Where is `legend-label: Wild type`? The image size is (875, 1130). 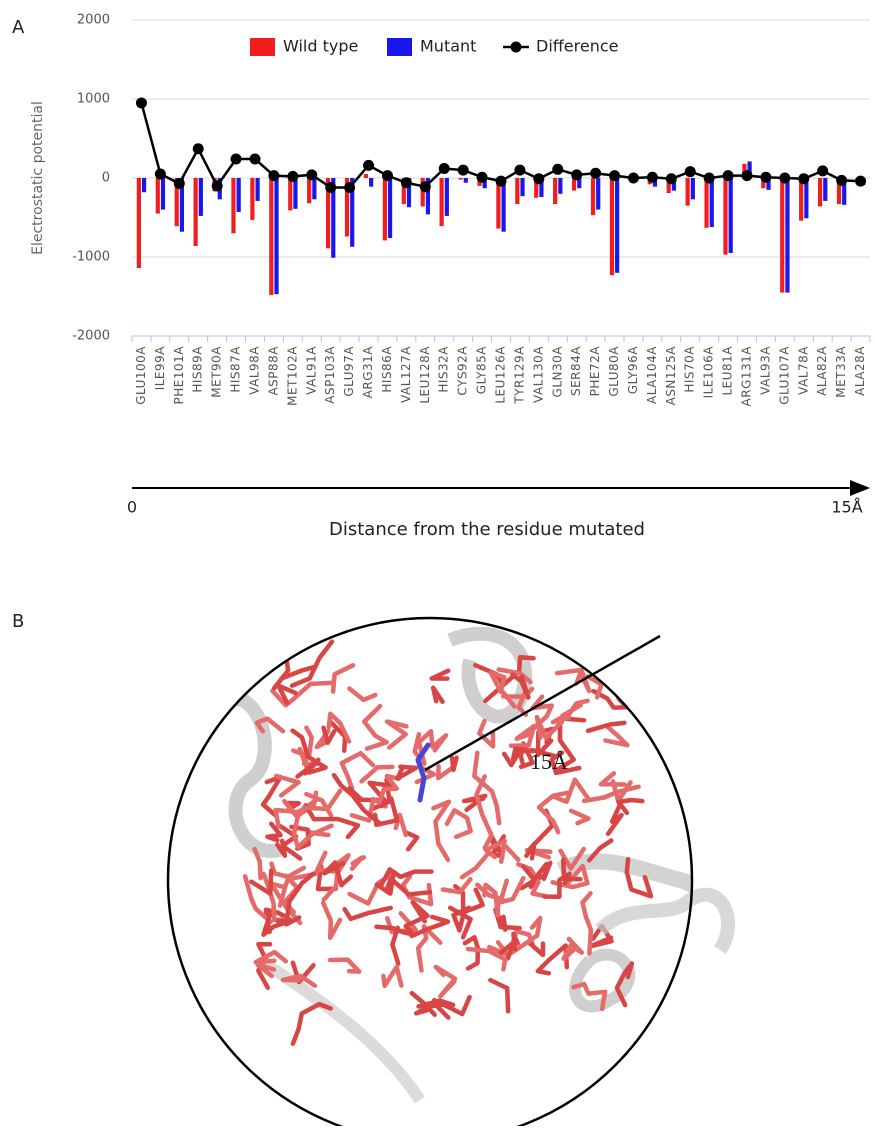
legend-label: Wild type is located at coordinates (320, 46).